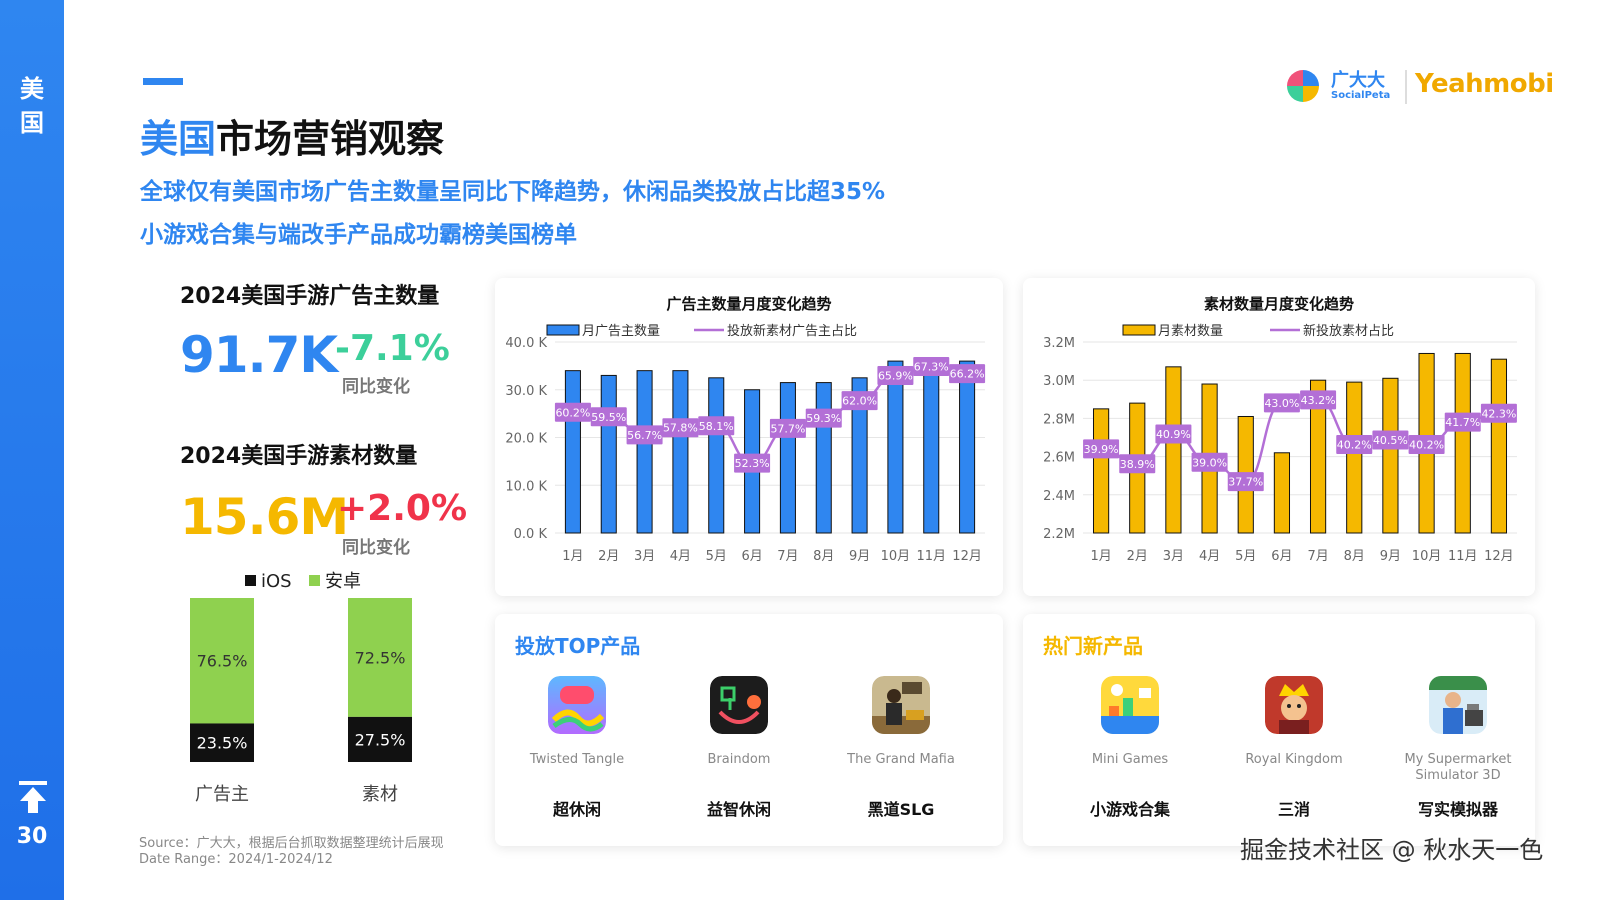 Image resolution: width=1600 pixels, height=900 pixels. I want to click on data-label: 59.5%, so click(608, 417).